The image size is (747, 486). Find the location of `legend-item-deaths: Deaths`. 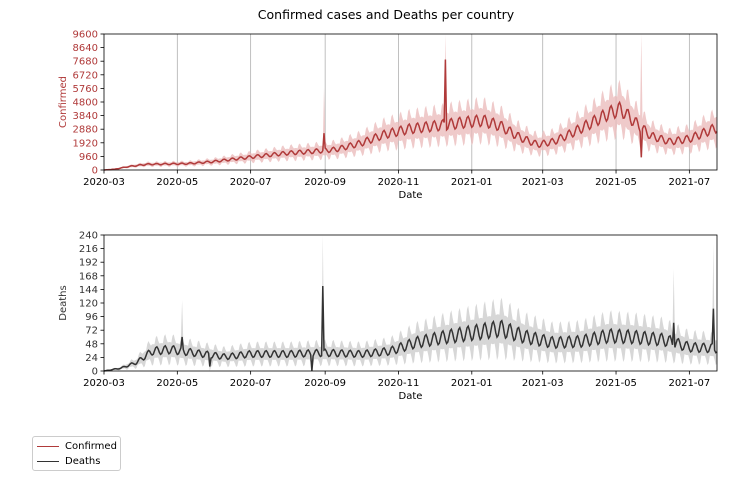

legend-item-deaths: Deaths is located at coordinates (68, 461).